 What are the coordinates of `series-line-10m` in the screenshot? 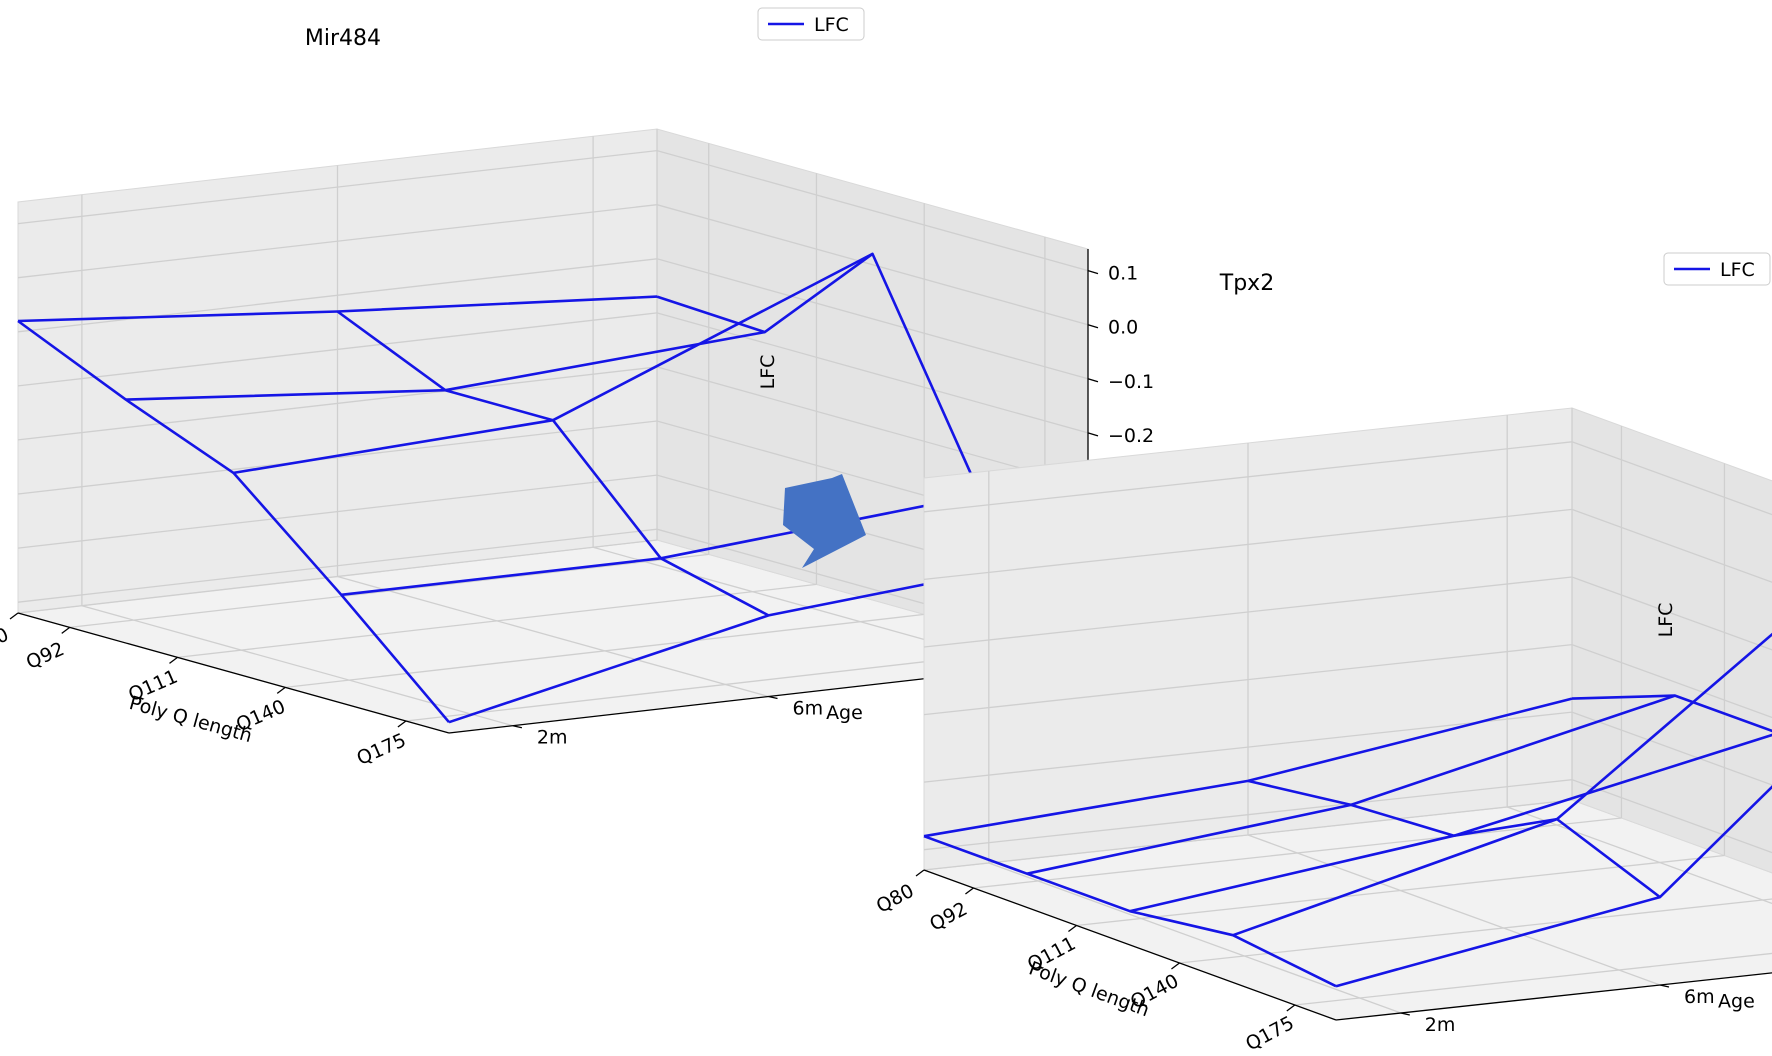 It's located at (1671, 713).